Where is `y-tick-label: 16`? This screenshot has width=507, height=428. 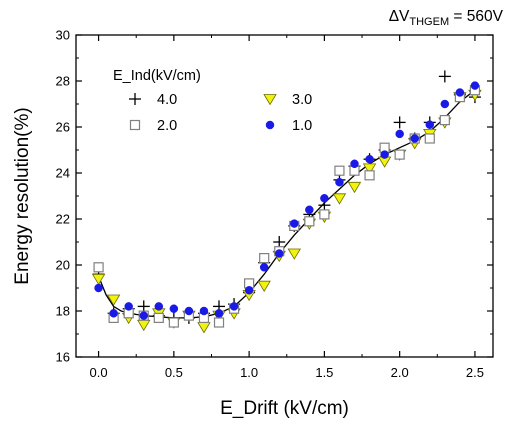
y-tick-label: 16 is located at coordinates (63, 357).